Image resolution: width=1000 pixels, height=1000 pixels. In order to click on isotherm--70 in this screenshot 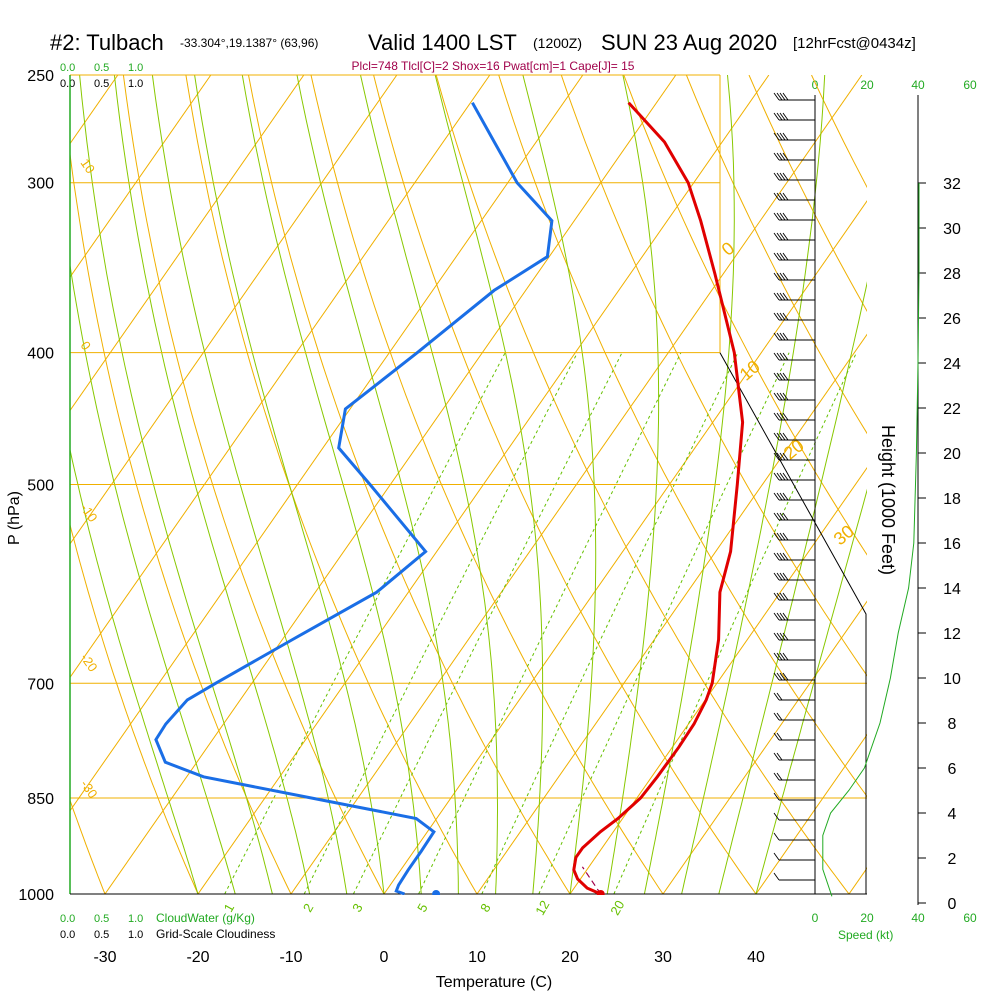, I will do `click(187, 243)`.